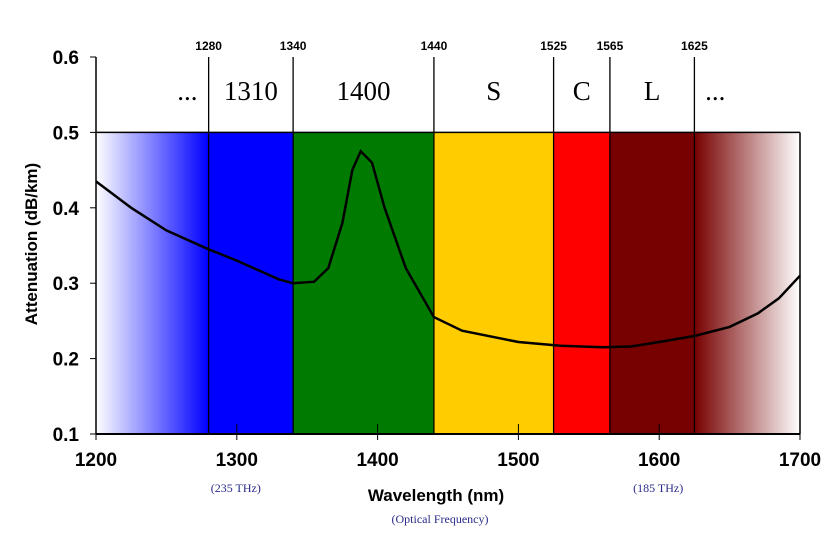 This screenshot has width=840, height=550. I want to click on x-axis-sublabel: (Optical Frequency), so click(440, 519).